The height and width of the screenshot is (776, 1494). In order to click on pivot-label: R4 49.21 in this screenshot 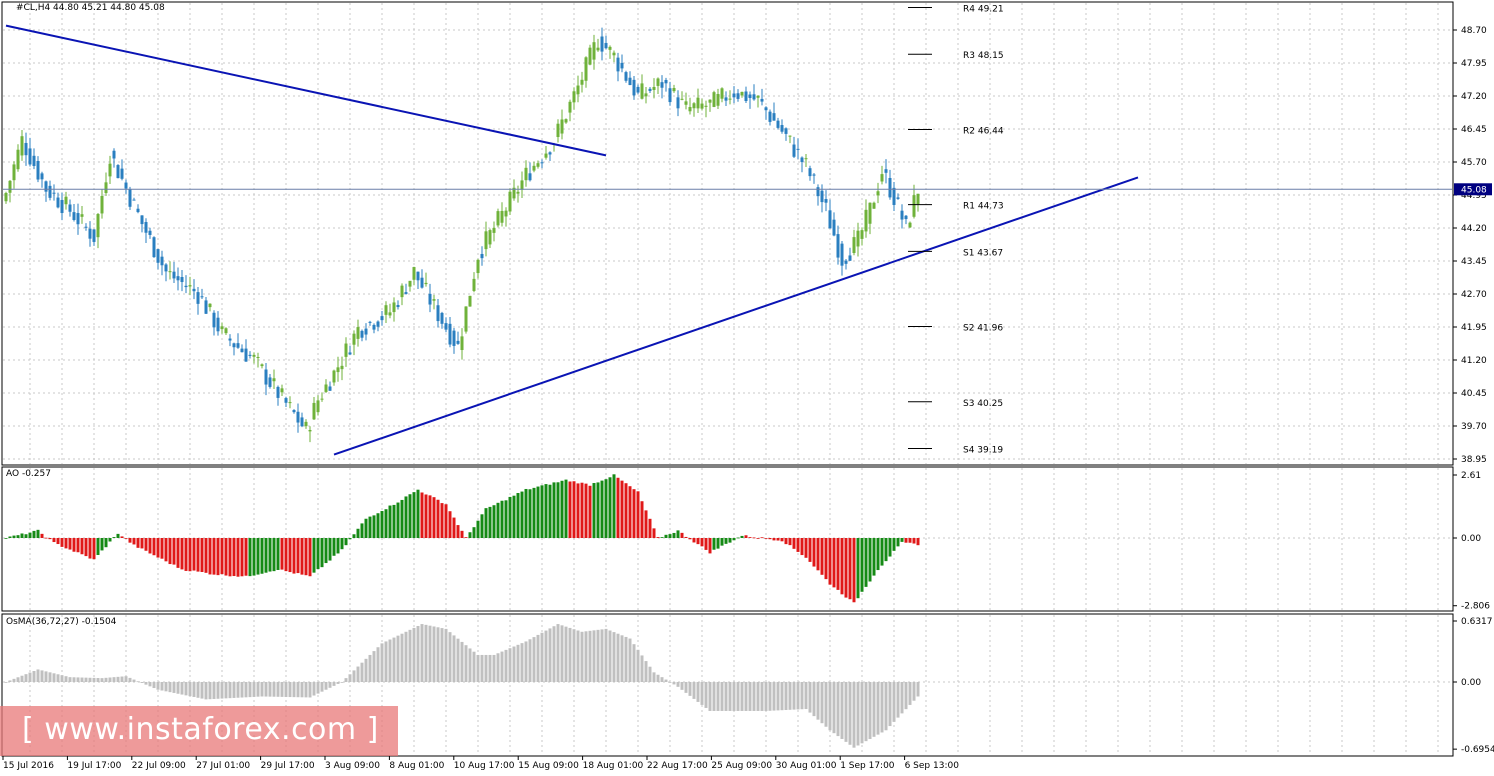, I will do `click(983, 10)`.